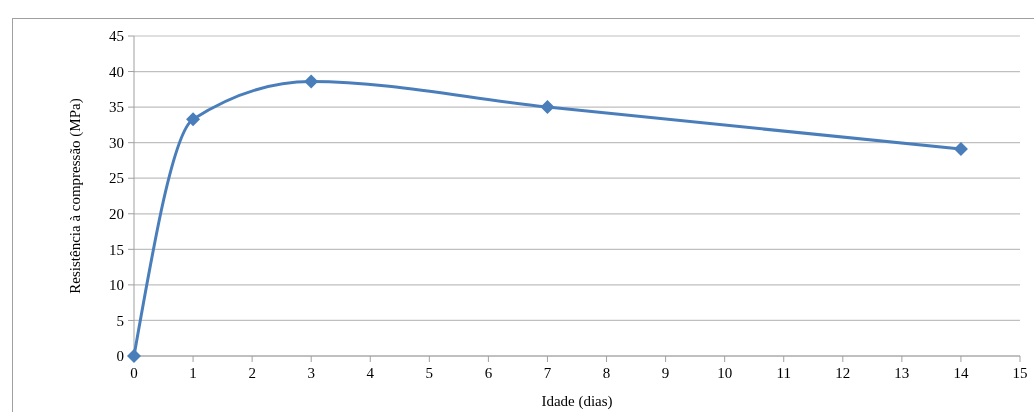 Image resolution: width=1034 pixels, height=412 pixels. Describe the element at coordinates (116, 142) in the screenshot. I see `y-tick-label: 30` at that location.